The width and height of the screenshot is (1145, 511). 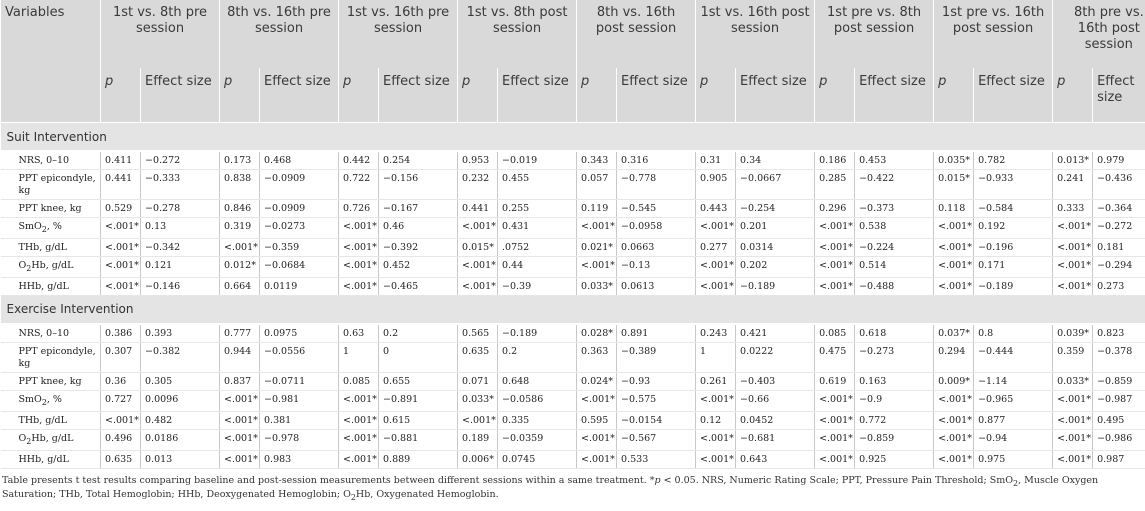 I want to click on effect-size-cell: 0.618, so click(x=894, y=333).